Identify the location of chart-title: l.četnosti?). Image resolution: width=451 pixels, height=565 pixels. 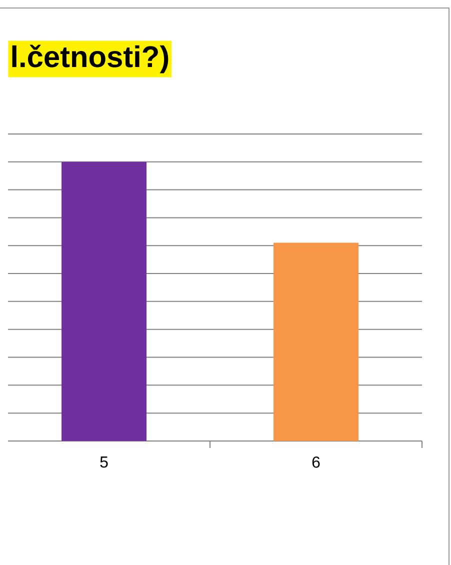
(90, 59).